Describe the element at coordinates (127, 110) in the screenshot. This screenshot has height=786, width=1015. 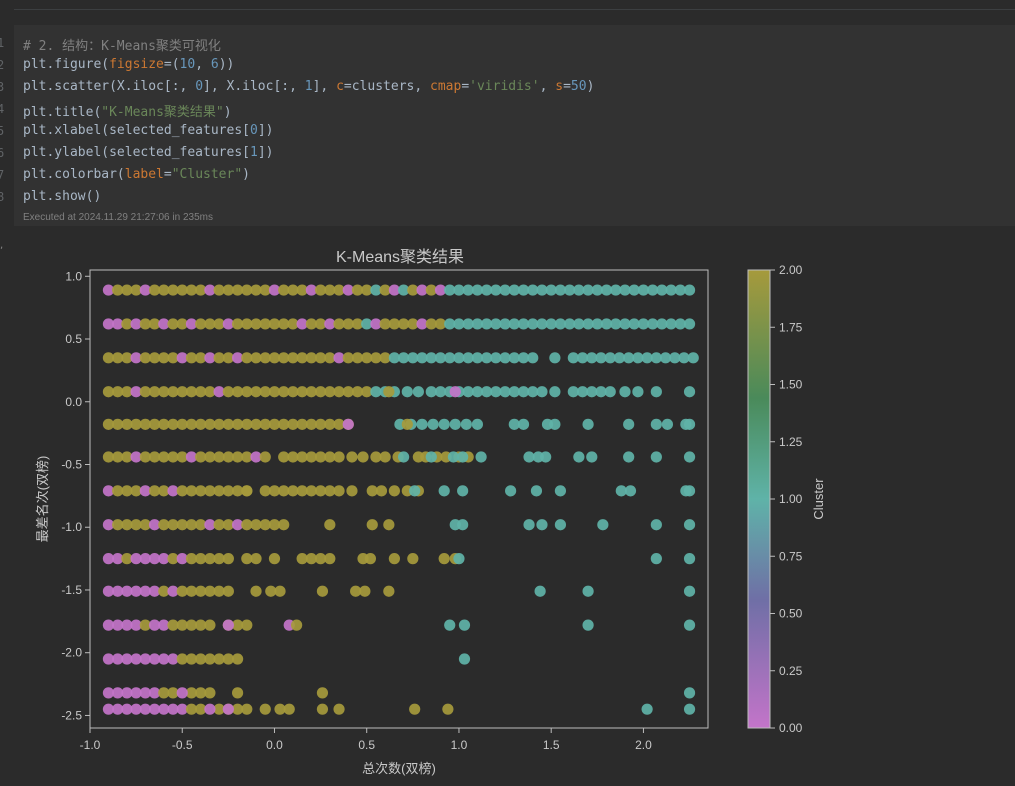
I see `code-line: plt.title("K-Means聚类结果")` at that location.